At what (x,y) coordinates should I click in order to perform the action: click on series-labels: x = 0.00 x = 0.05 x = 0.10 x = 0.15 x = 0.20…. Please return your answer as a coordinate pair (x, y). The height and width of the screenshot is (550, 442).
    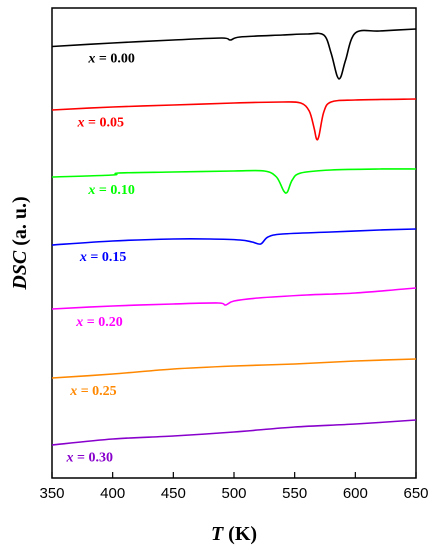
    Looking at the image, I should click on (100, 258).